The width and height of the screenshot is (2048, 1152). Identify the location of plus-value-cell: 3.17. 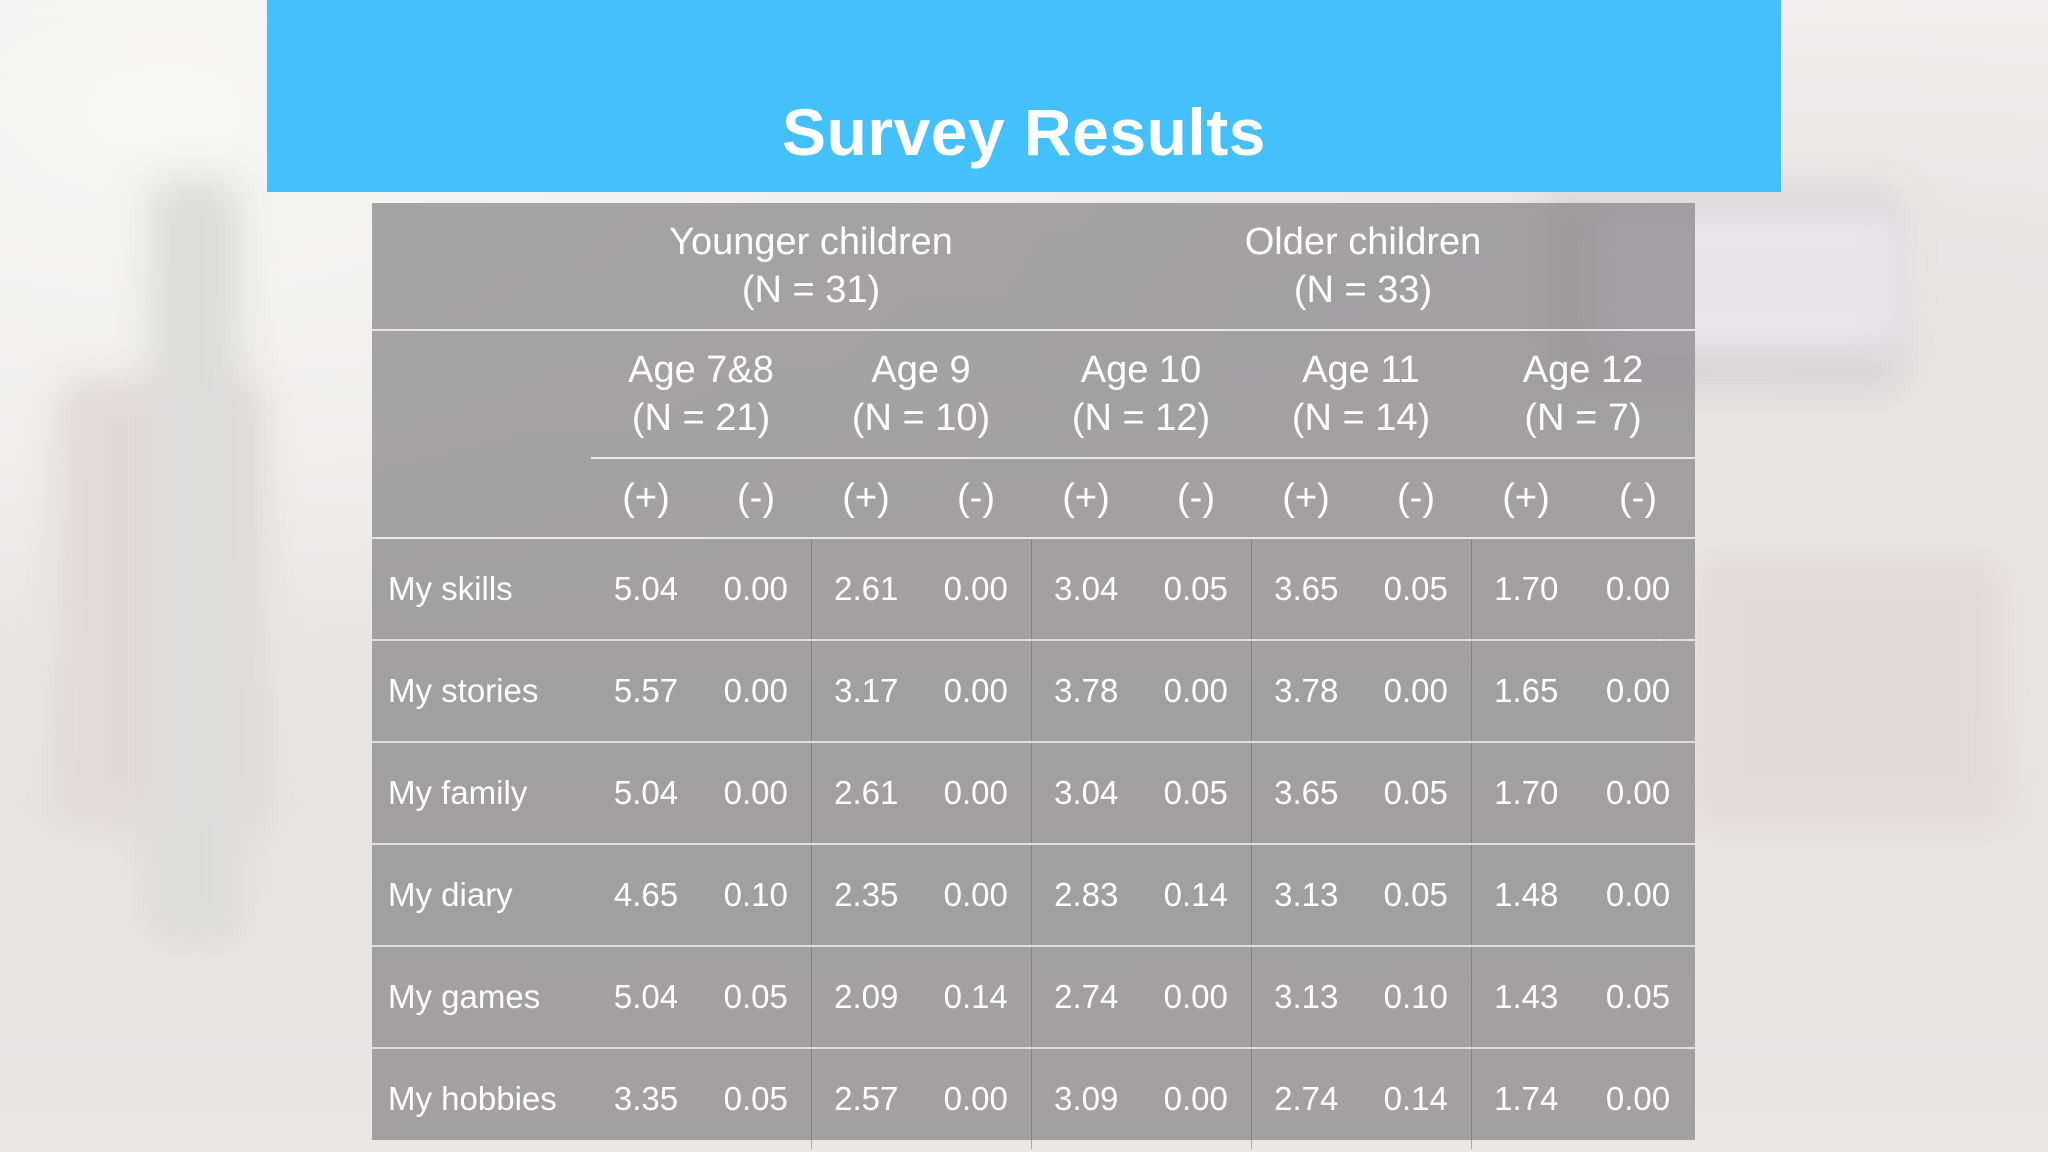
(865, 690).